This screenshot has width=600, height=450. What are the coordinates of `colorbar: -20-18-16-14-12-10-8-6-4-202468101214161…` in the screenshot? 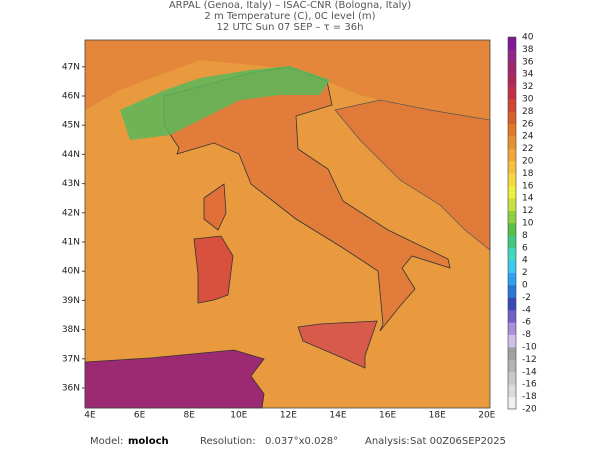 It's located at (522, 224).